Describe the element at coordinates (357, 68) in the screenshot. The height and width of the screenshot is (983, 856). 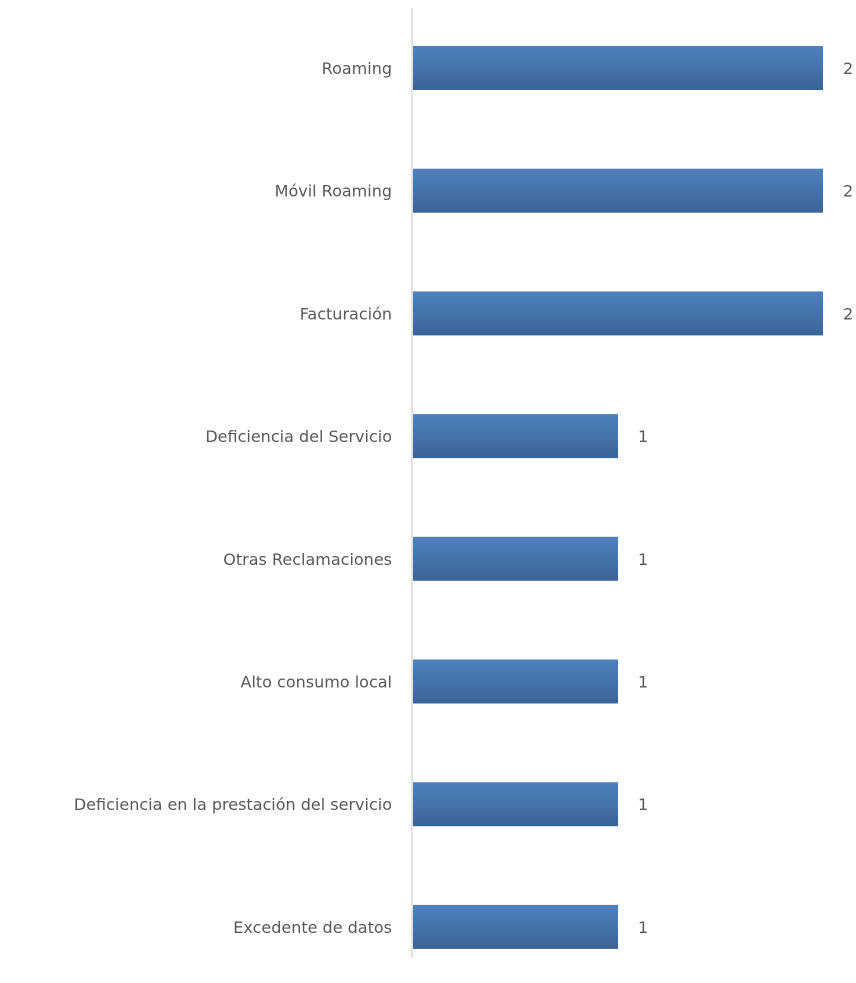
I see `category-label: Roaming` at that location.